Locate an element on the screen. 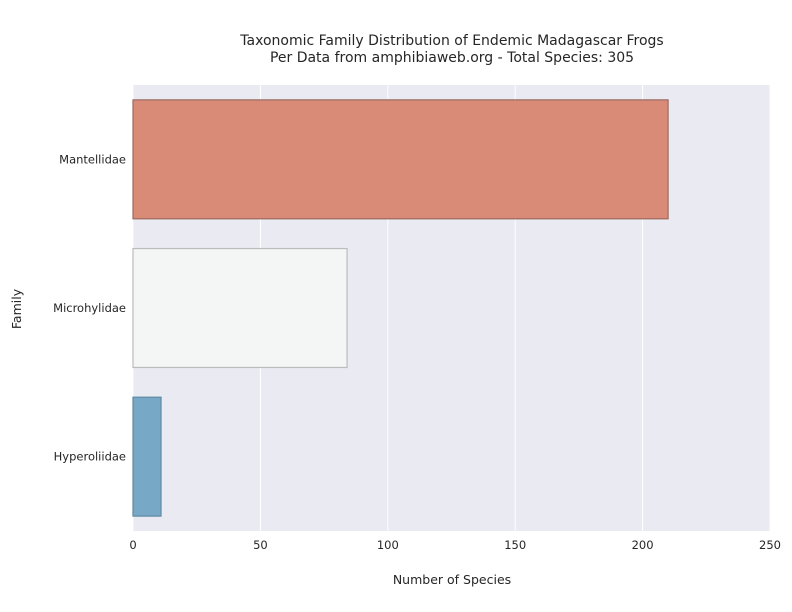 Image resolution: width=792 pixels, height=612 pixels. y-axis-label: Family is located at coordinates (16, 308).